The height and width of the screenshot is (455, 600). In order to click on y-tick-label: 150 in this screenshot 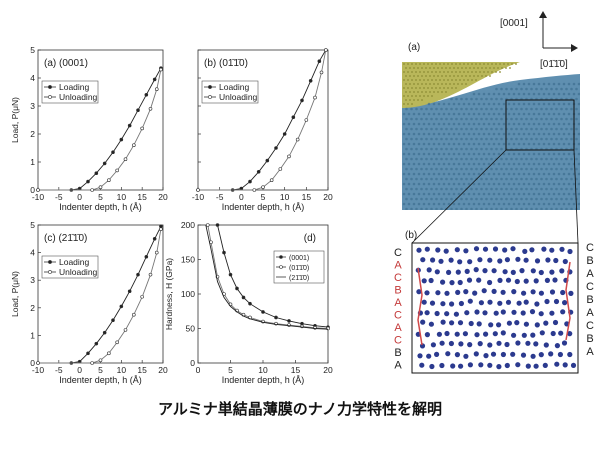, I will do `click(188, 260)`.